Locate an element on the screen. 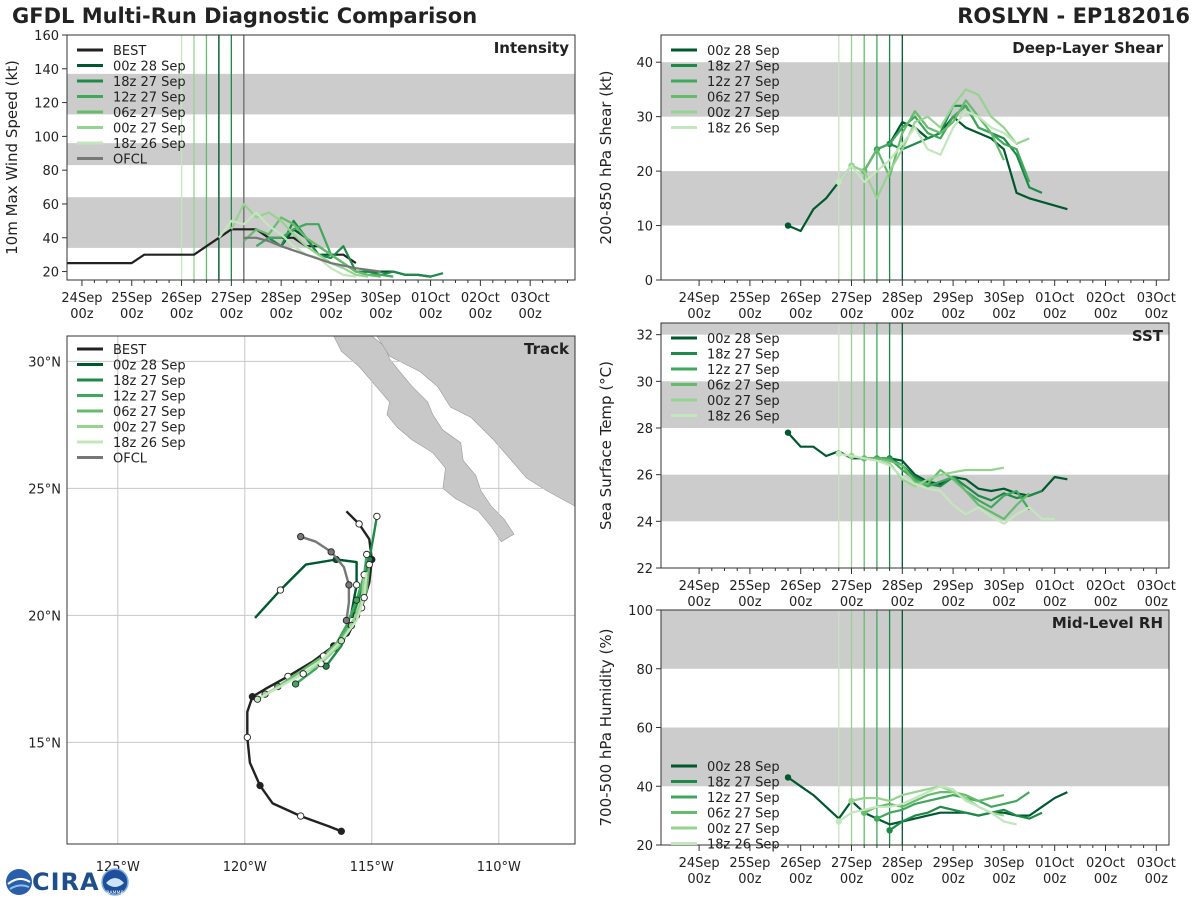  rh-legend-label-2: 12z 27 Sep is located at coordinates (743, 798).